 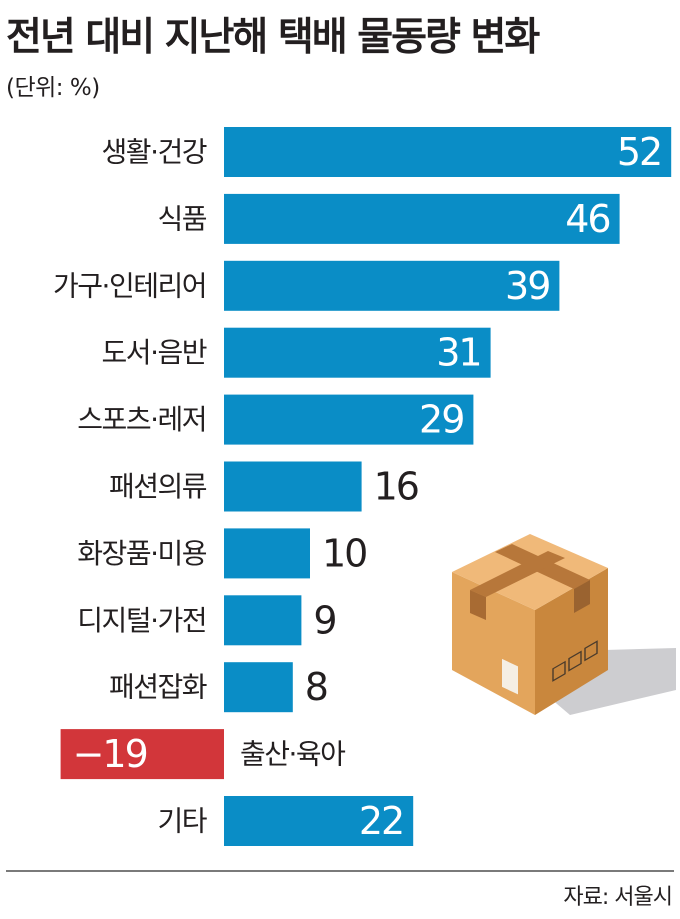 What do you see at coordinates (158, 687) in the screenshot?
I see `category-label: 패션잡화` at bounding box center [158, 687].